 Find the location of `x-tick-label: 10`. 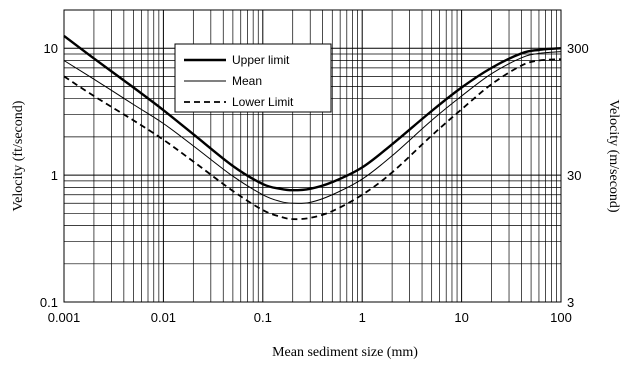

x-tick-label: 10 is located at coordinates (461, 317).